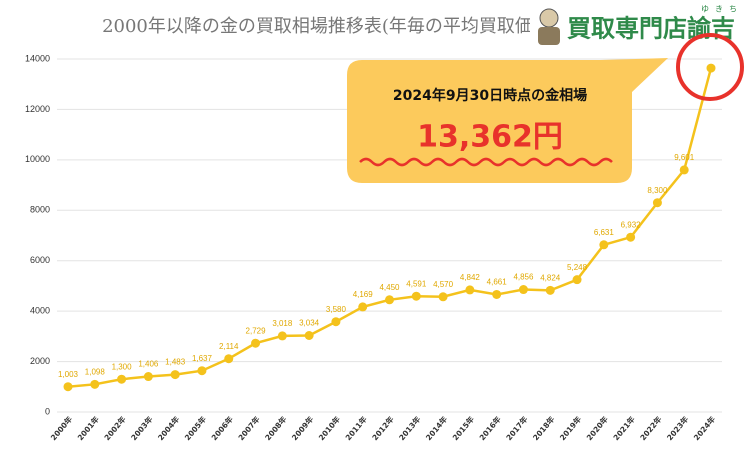 The width and height of the screenshot is (750, 460). I want to click on value-label: 9,601, so click(684, 157).